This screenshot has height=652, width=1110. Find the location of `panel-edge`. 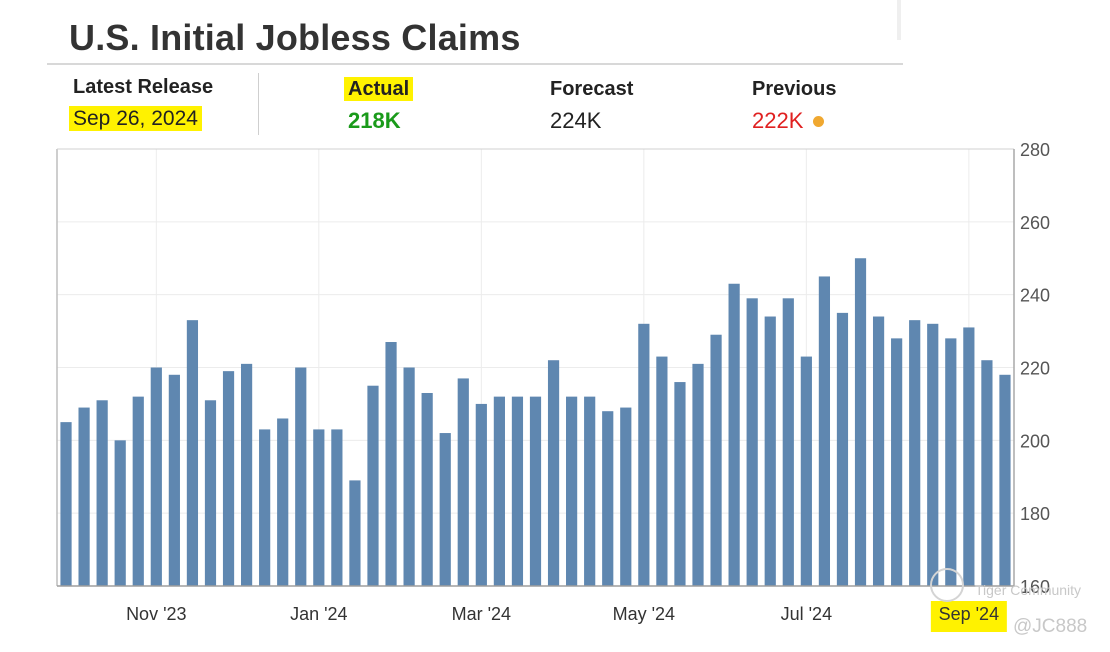

panel-edge is located at coordinates (899, 20).